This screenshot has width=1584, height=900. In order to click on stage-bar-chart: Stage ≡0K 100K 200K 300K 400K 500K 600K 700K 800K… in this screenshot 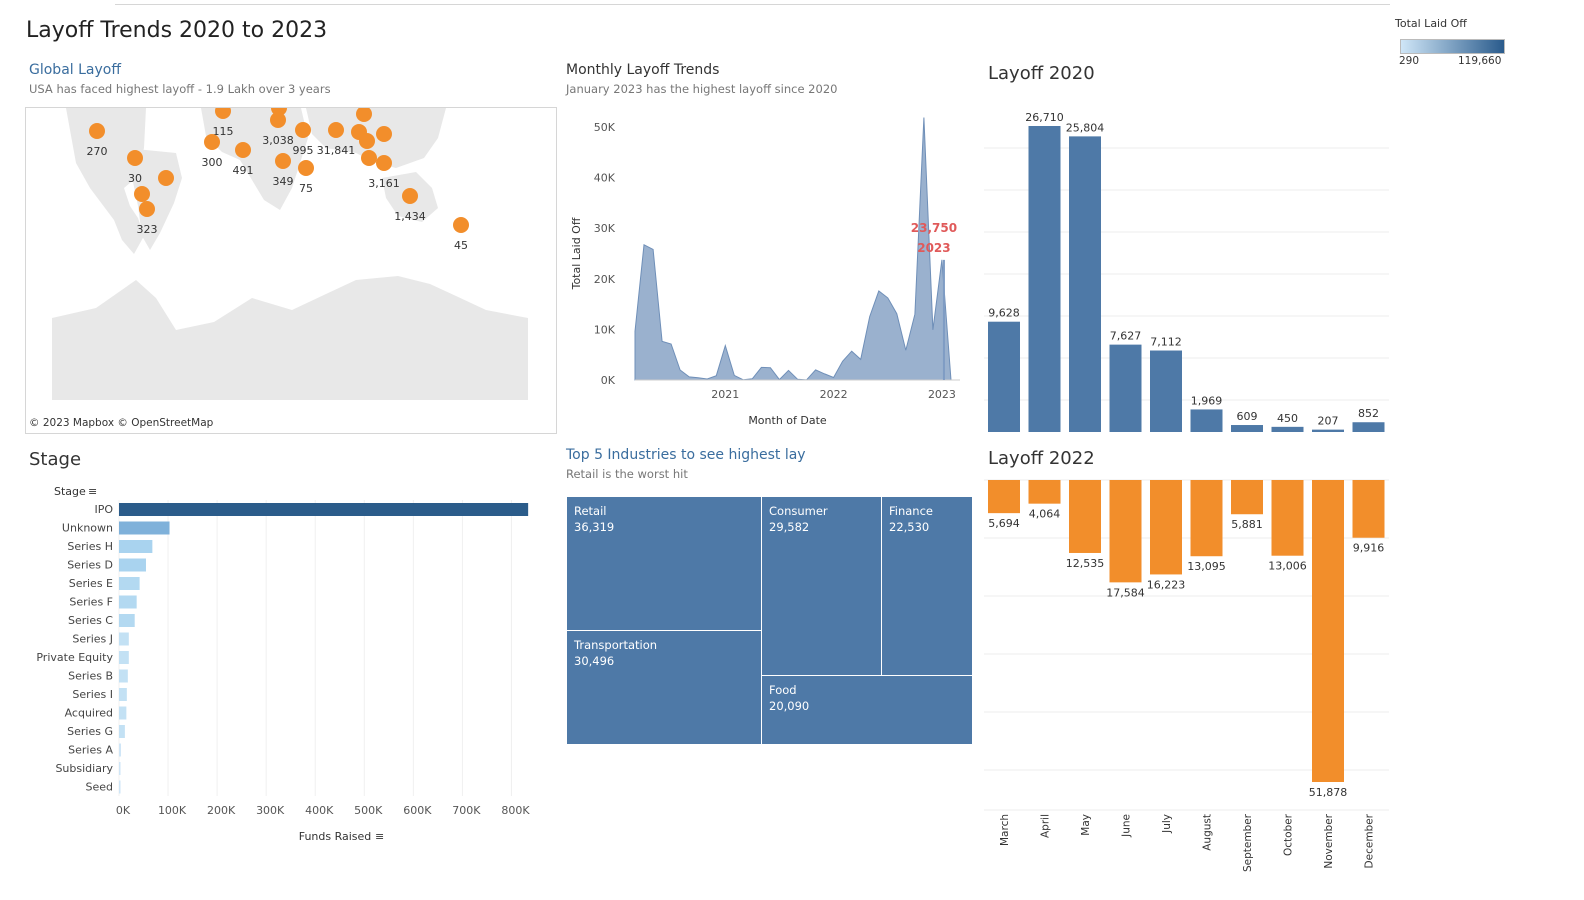, I will do `click(290, 664)`.